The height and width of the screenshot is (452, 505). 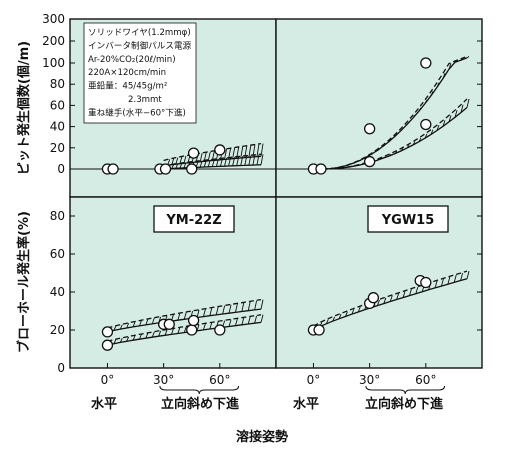 I want to click on bottom-left-band-0-upper, so click(x=184, y=313).